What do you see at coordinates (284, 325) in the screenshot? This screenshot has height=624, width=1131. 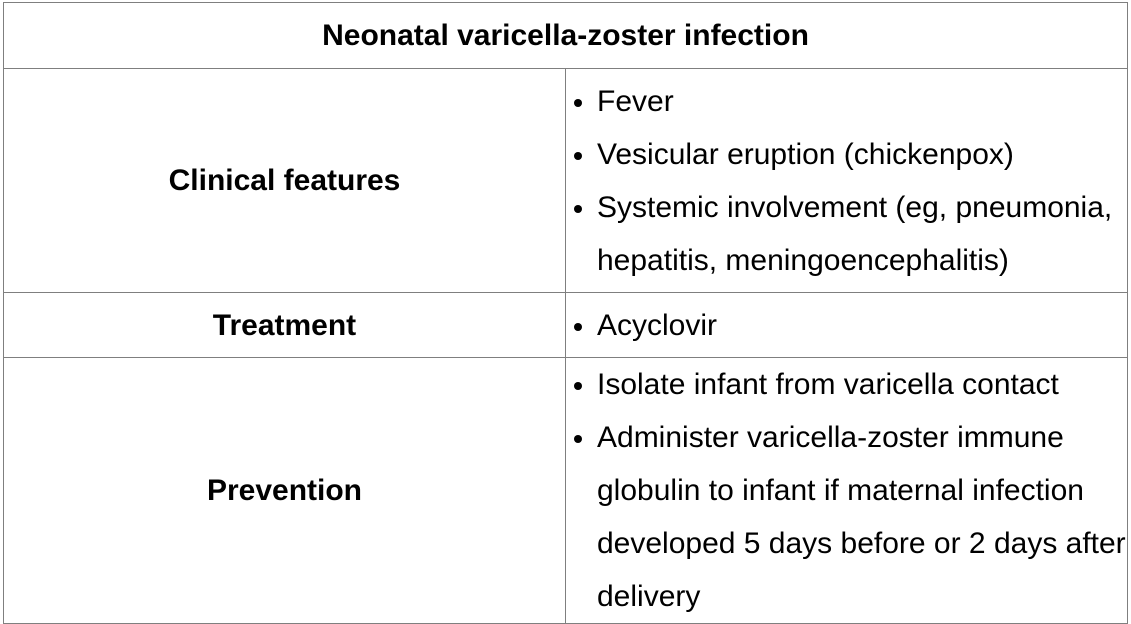 I see `row-label-treatment: Treatment` at bounding box center [284, 325].